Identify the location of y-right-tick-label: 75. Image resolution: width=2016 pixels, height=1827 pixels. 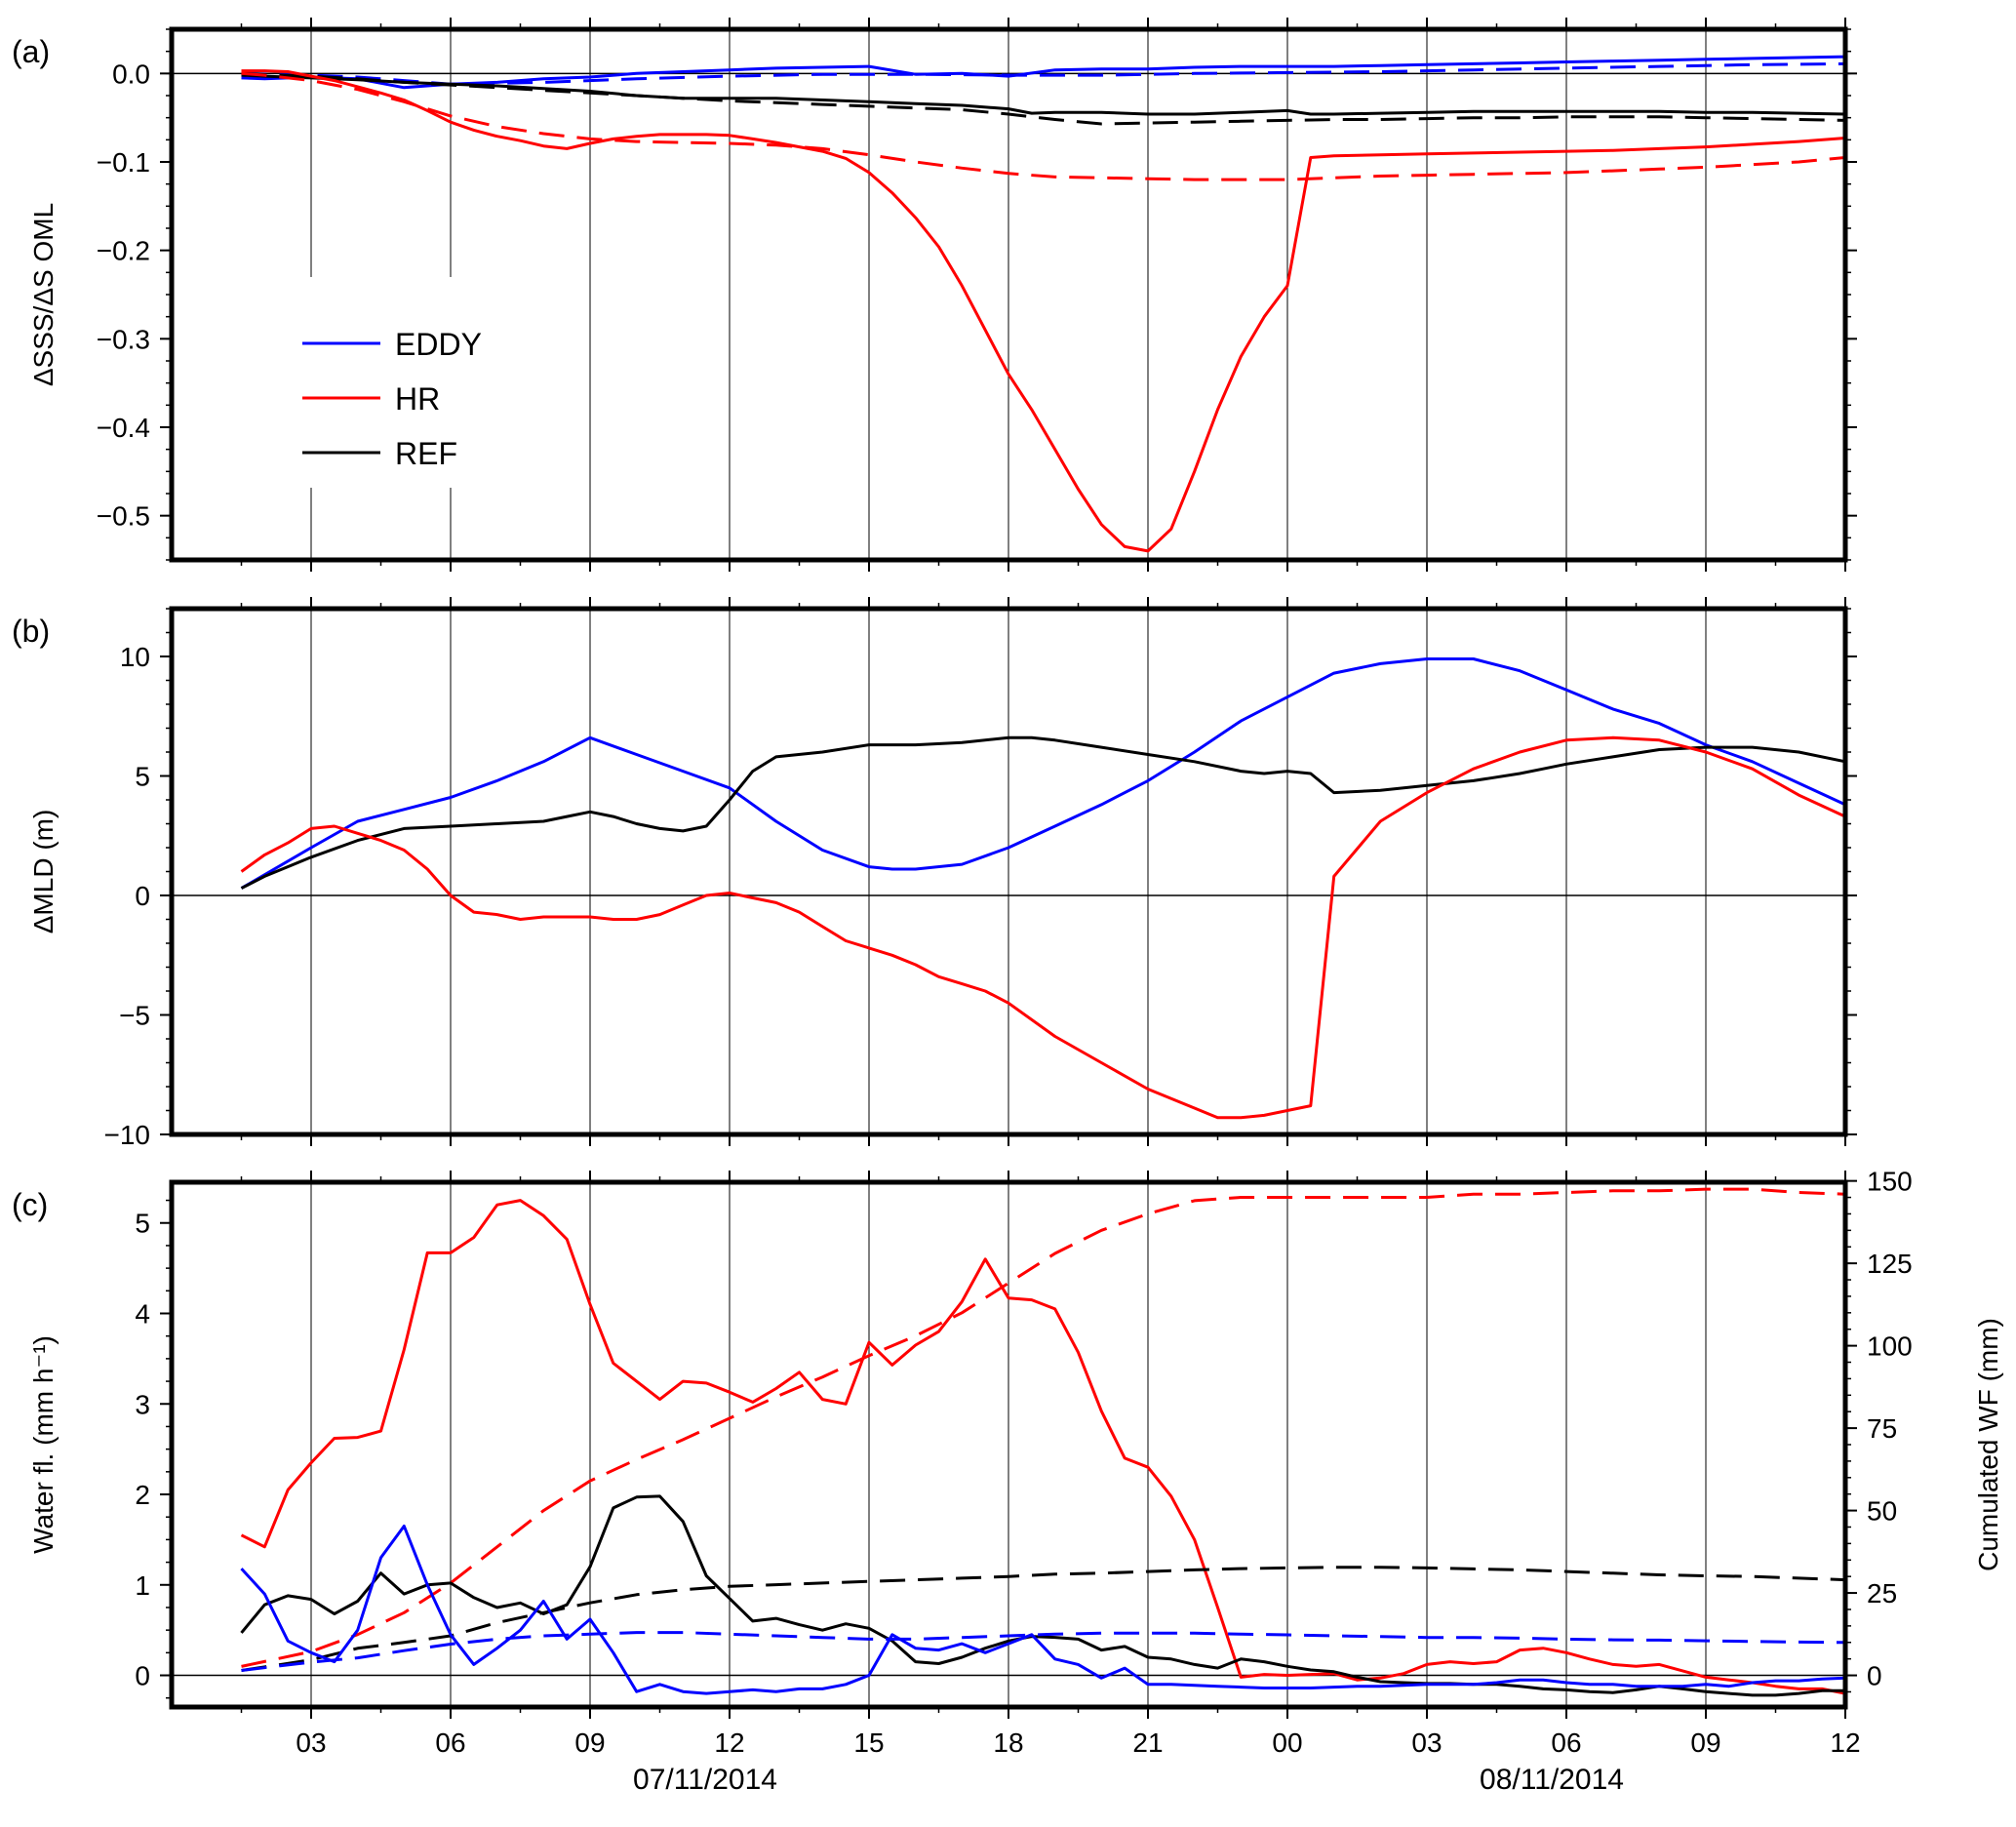
(1882, 1428).